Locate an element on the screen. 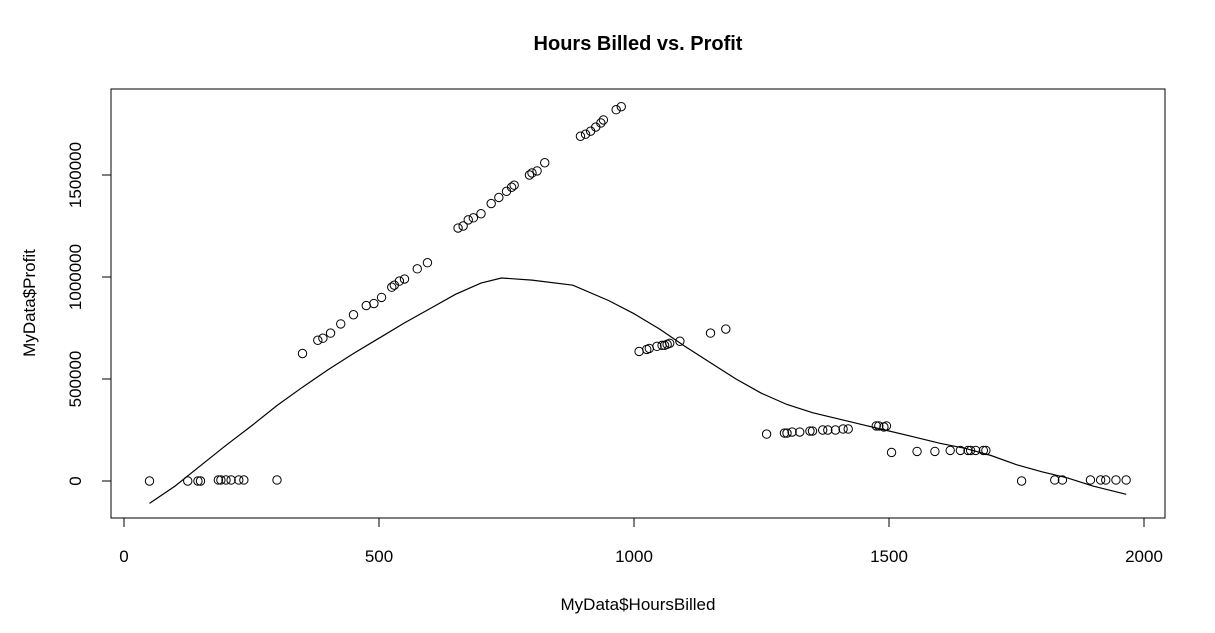 The image size is (1215, 633). x-tick-label: 1000 is located at coordinates (634, 556).